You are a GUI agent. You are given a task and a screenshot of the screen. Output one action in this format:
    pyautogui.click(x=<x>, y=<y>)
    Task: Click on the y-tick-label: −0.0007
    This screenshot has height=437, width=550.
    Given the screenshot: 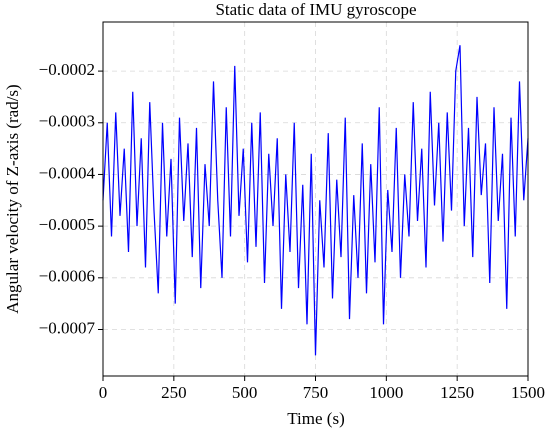 What is the action you would take?
    pyautogui.click(x=67, y=327)
    